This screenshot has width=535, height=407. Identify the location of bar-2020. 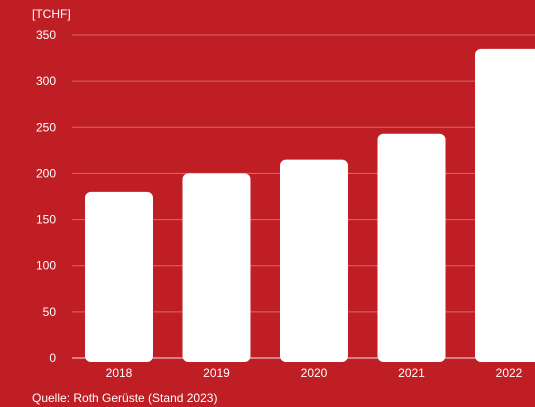
(314, 260).